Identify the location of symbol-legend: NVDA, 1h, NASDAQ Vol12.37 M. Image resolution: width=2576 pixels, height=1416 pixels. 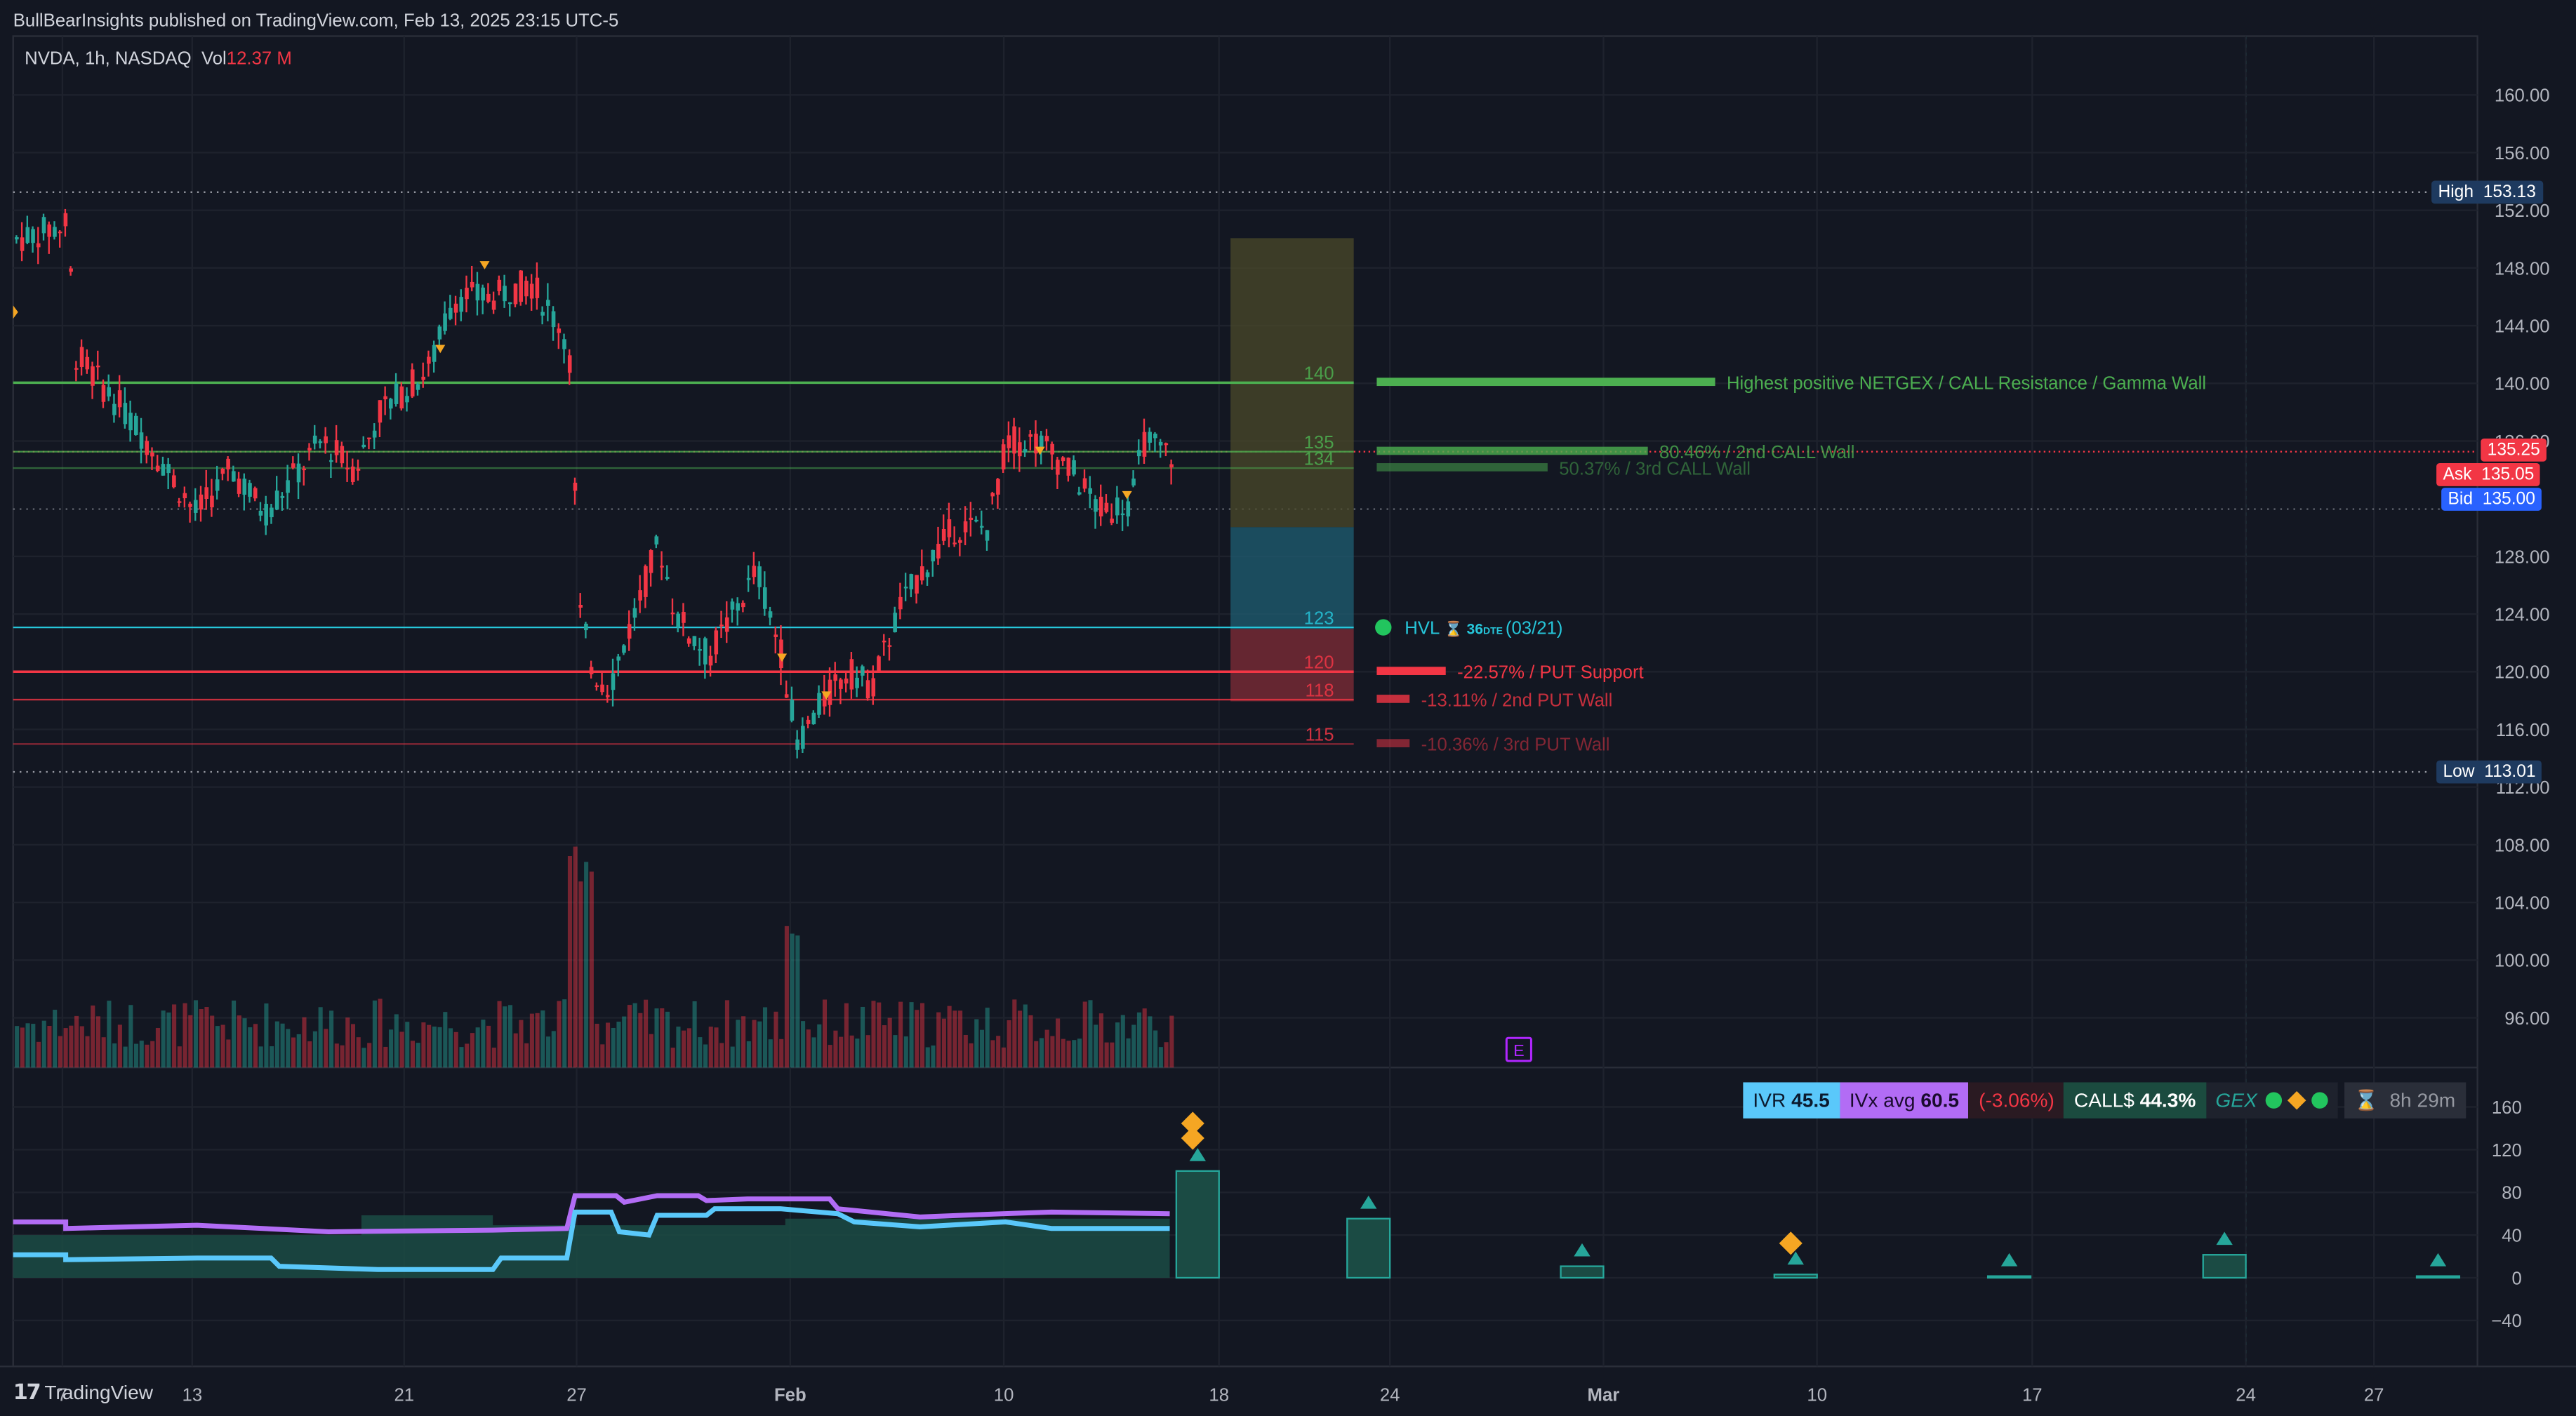
(159, 59).